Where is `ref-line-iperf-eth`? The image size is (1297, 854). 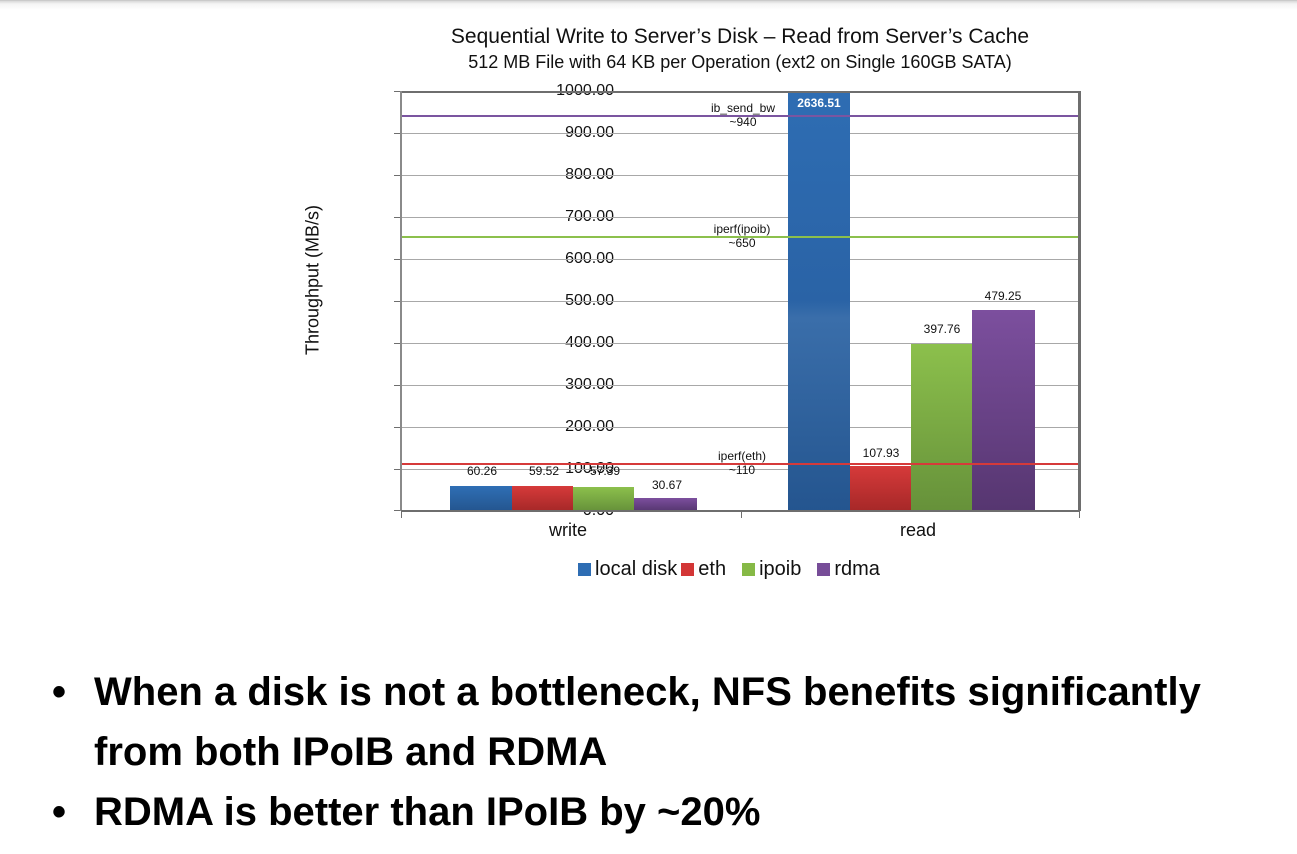
ref-line-iperf-eth is located at coordinates (740, 464).